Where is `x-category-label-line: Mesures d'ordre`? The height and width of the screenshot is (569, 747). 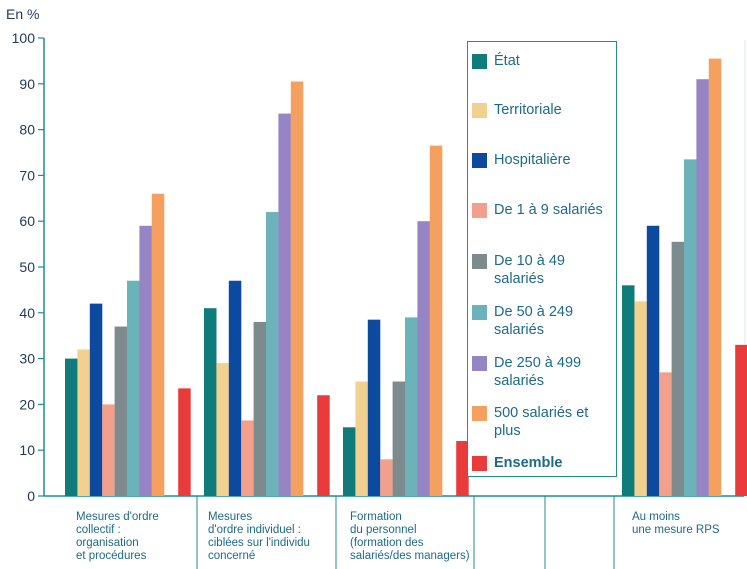
x-category-label-line: Mesures d'ordre is located at coordinates (117, 517).